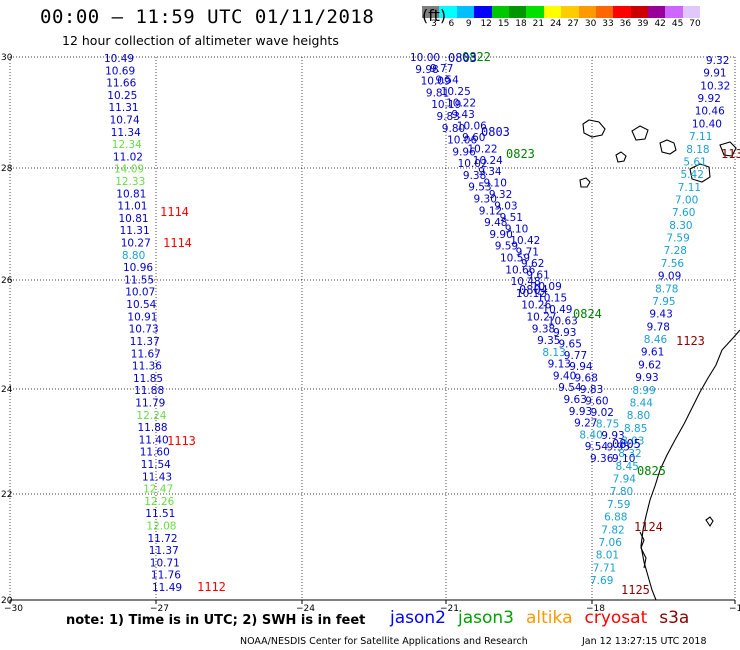 This screenshot has width=740, height=650. What do you see at coordinates (635, 590) in the screenshot?
I see `pass-time-label: 1125` at bounding box center [635, 590].